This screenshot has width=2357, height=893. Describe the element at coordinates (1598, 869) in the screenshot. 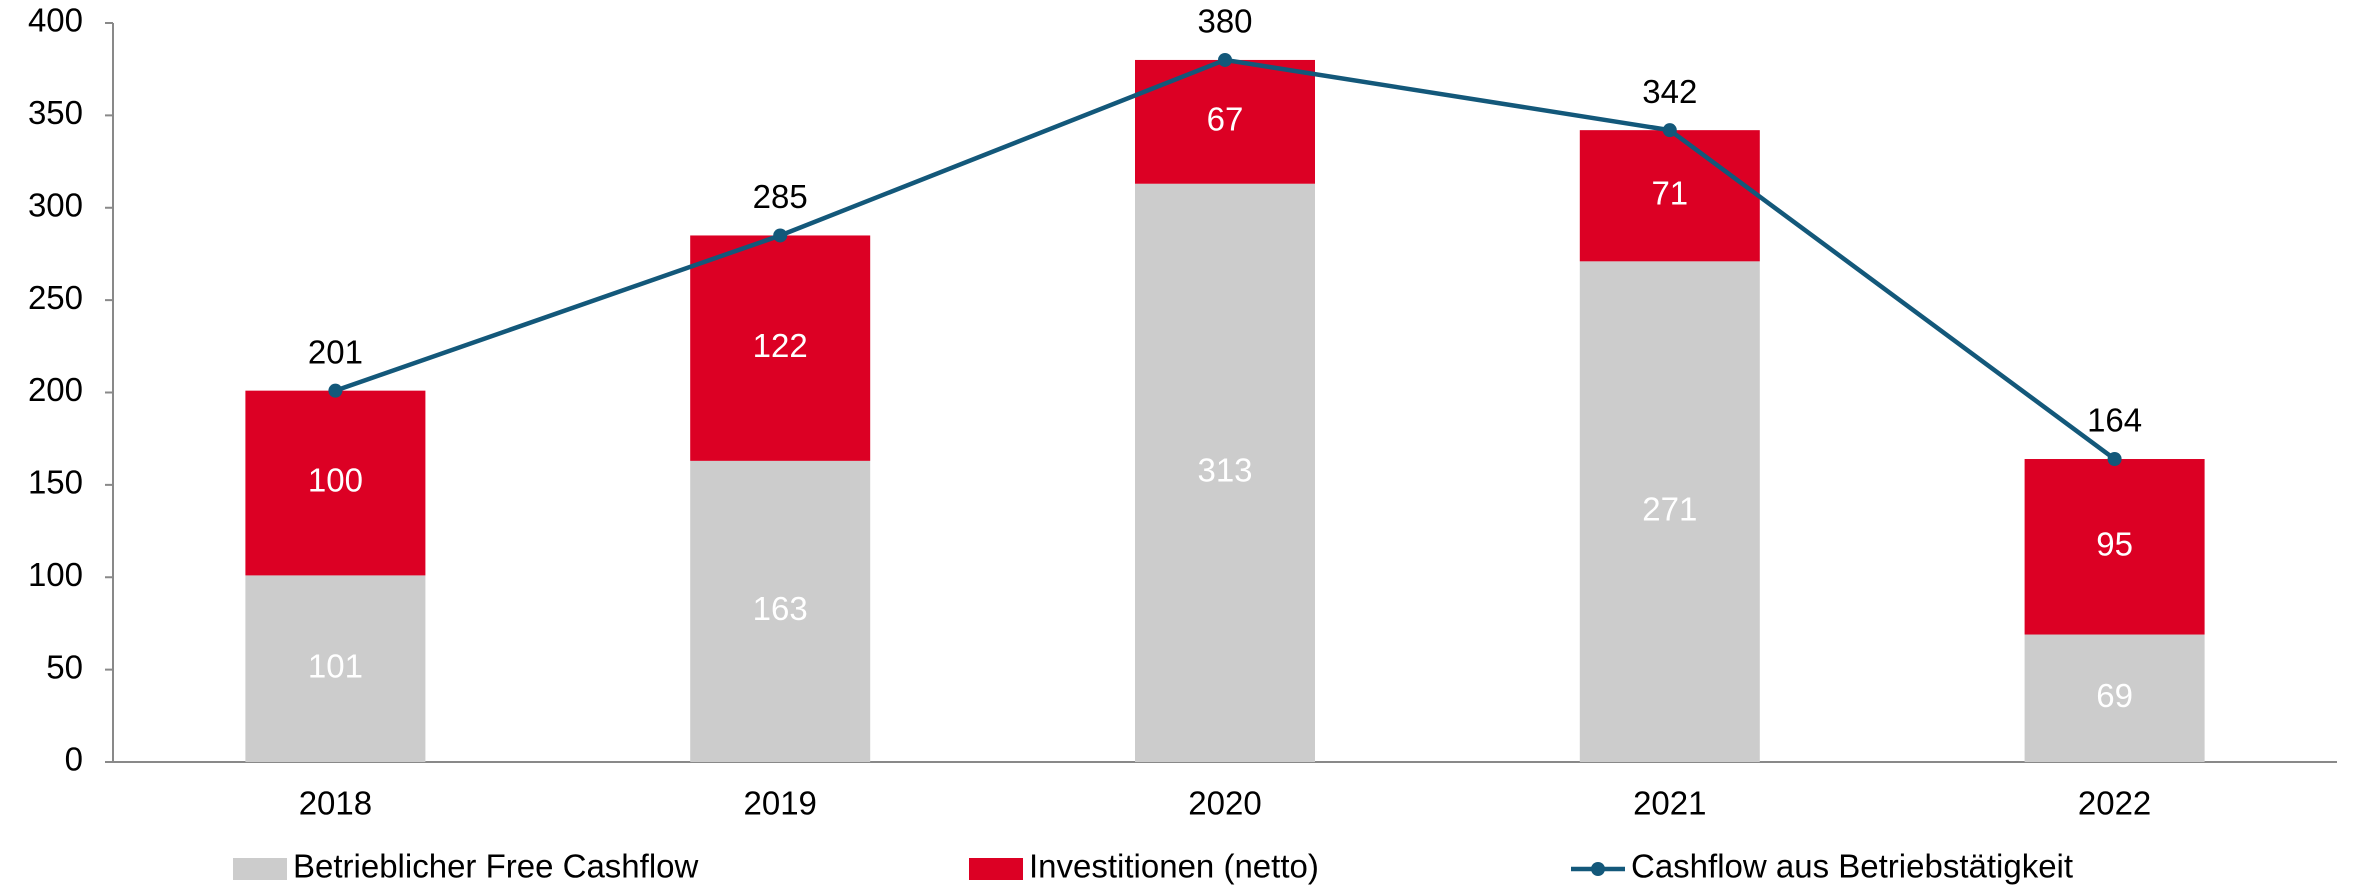

I see `legend-swatch-dot` at that location.